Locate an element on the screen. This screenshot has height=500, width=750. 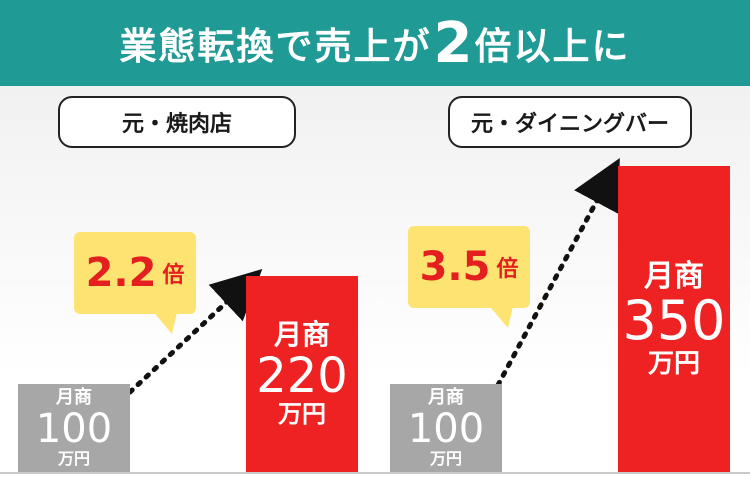
bar-before-yakiniku: 月商 100 万円 is located at coordinates (74, 428).